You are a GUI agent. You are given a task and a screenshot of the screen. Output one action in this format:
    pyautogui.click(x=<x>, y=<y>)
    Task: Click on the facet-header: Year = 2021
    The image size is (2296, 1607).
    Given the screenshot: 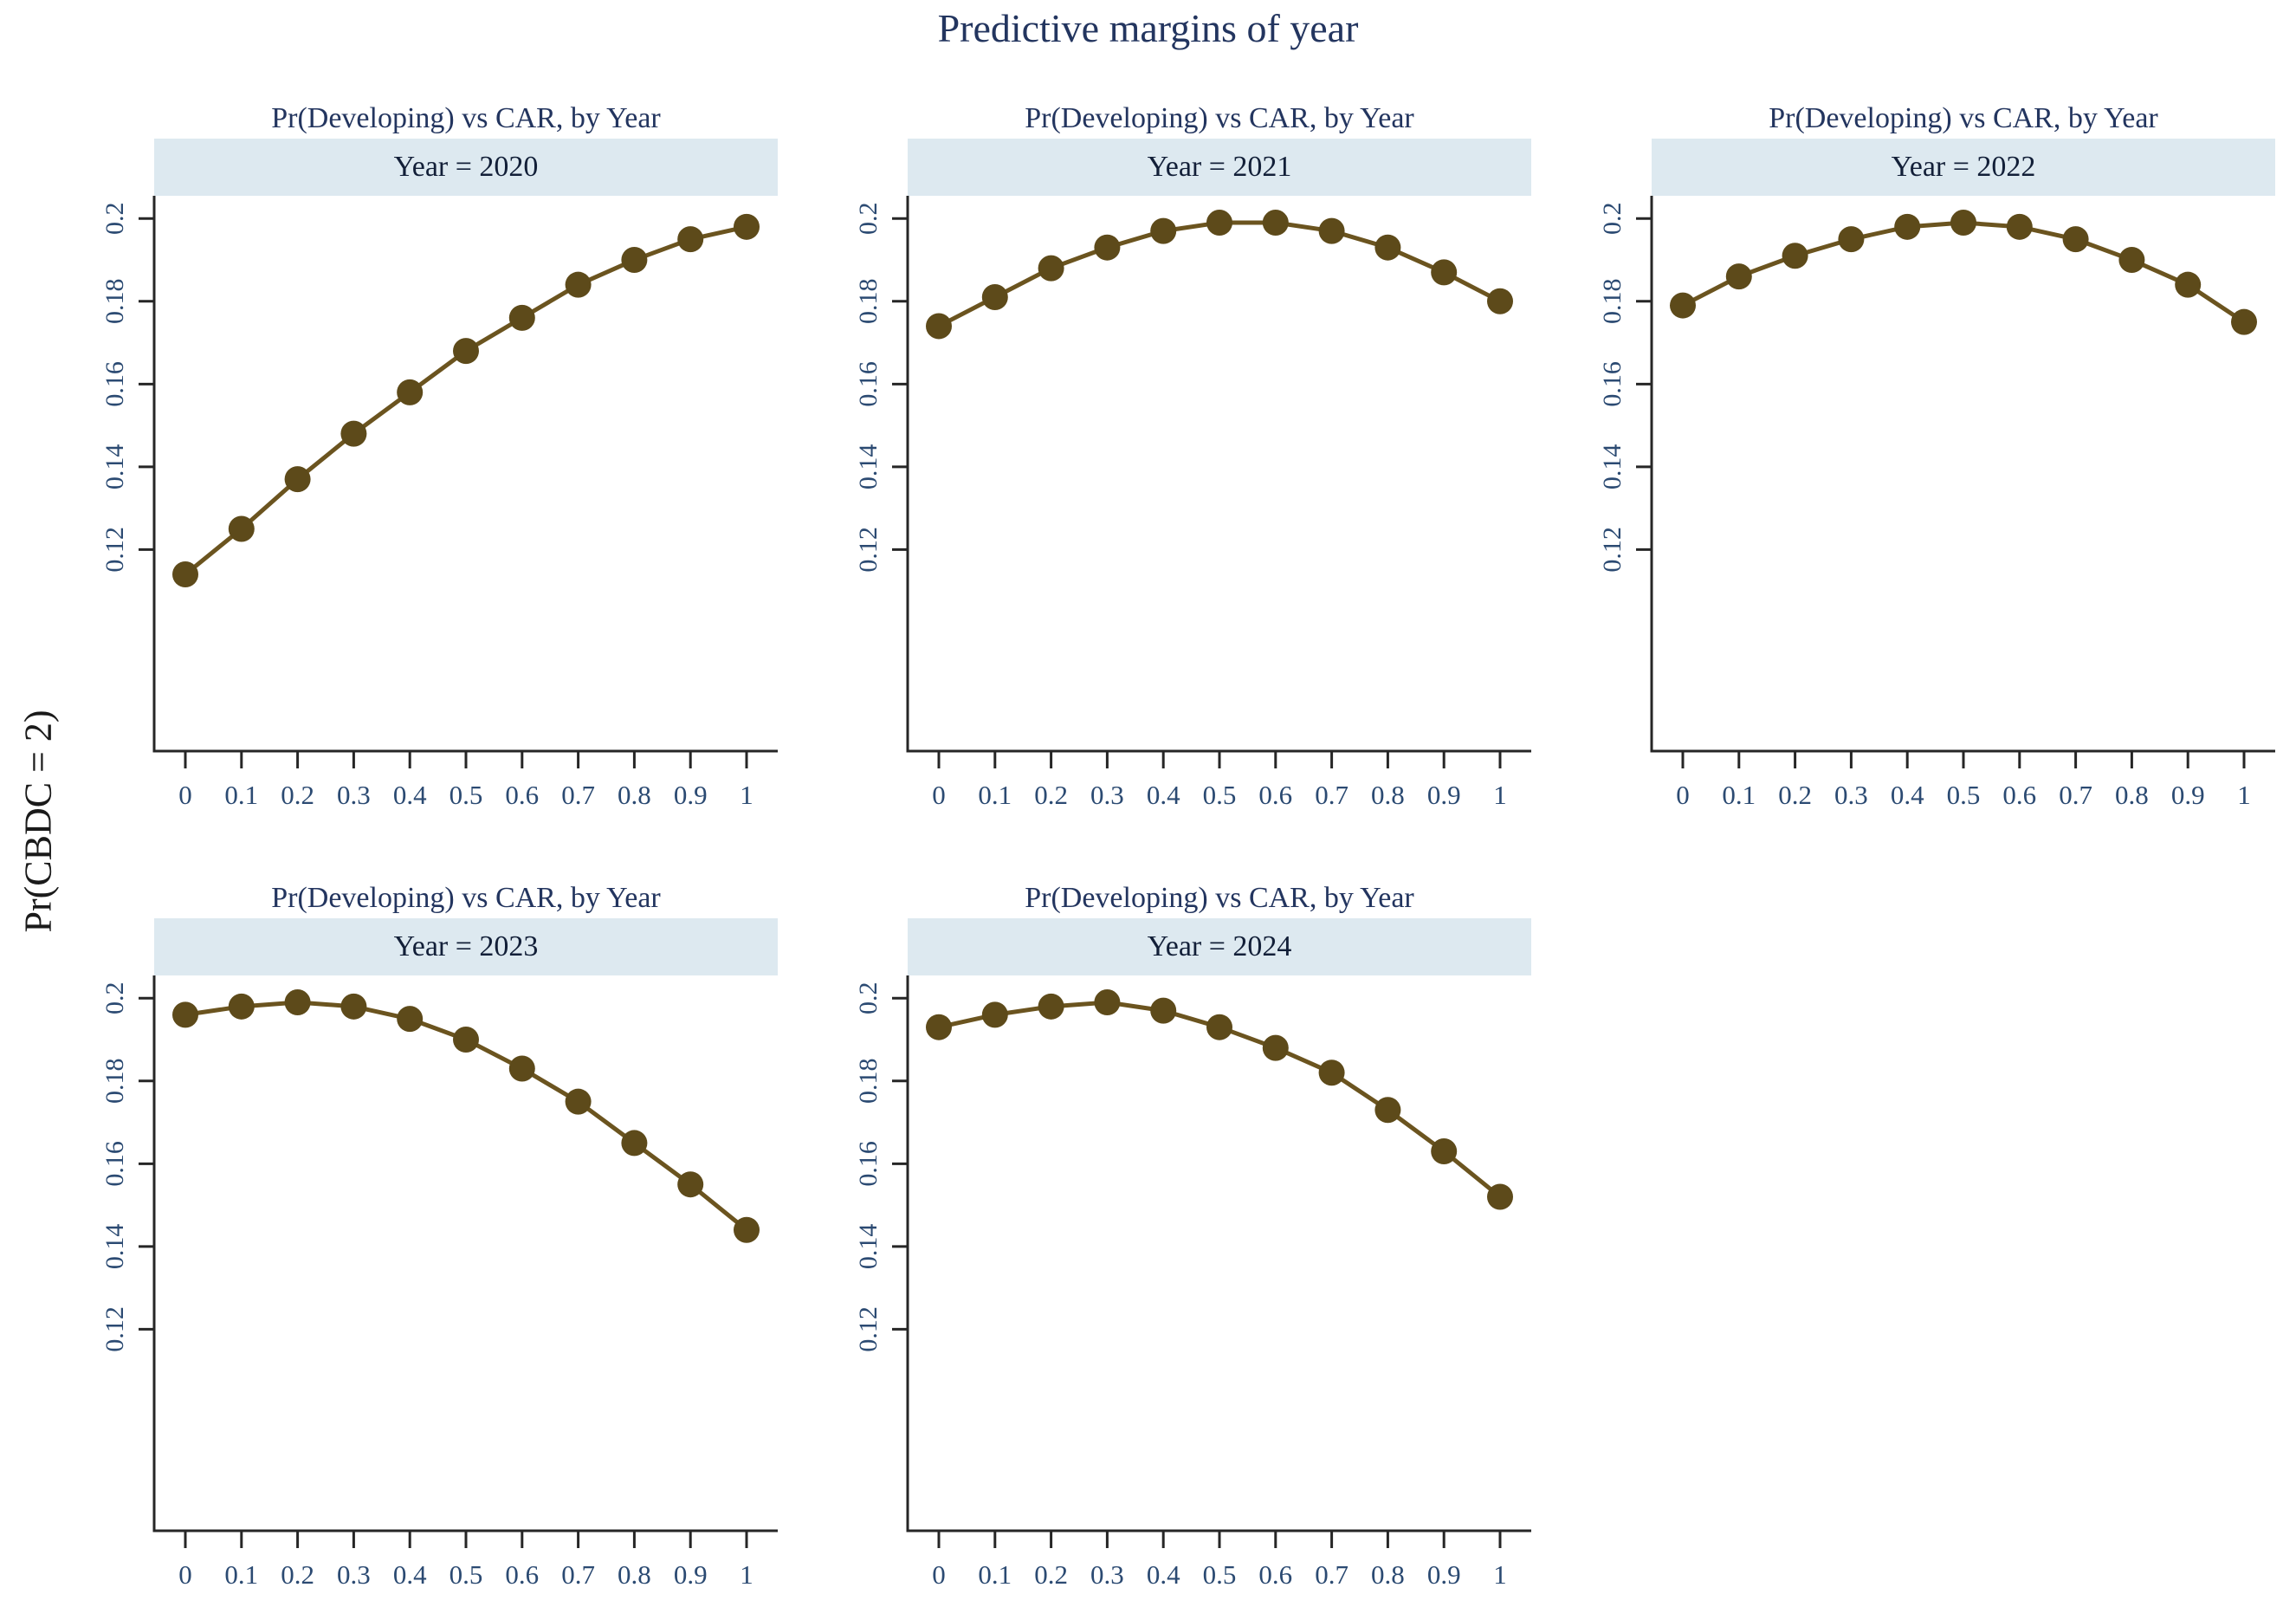 What is the action you would take?
    pyautogui.click(x=1220, y=167)
    